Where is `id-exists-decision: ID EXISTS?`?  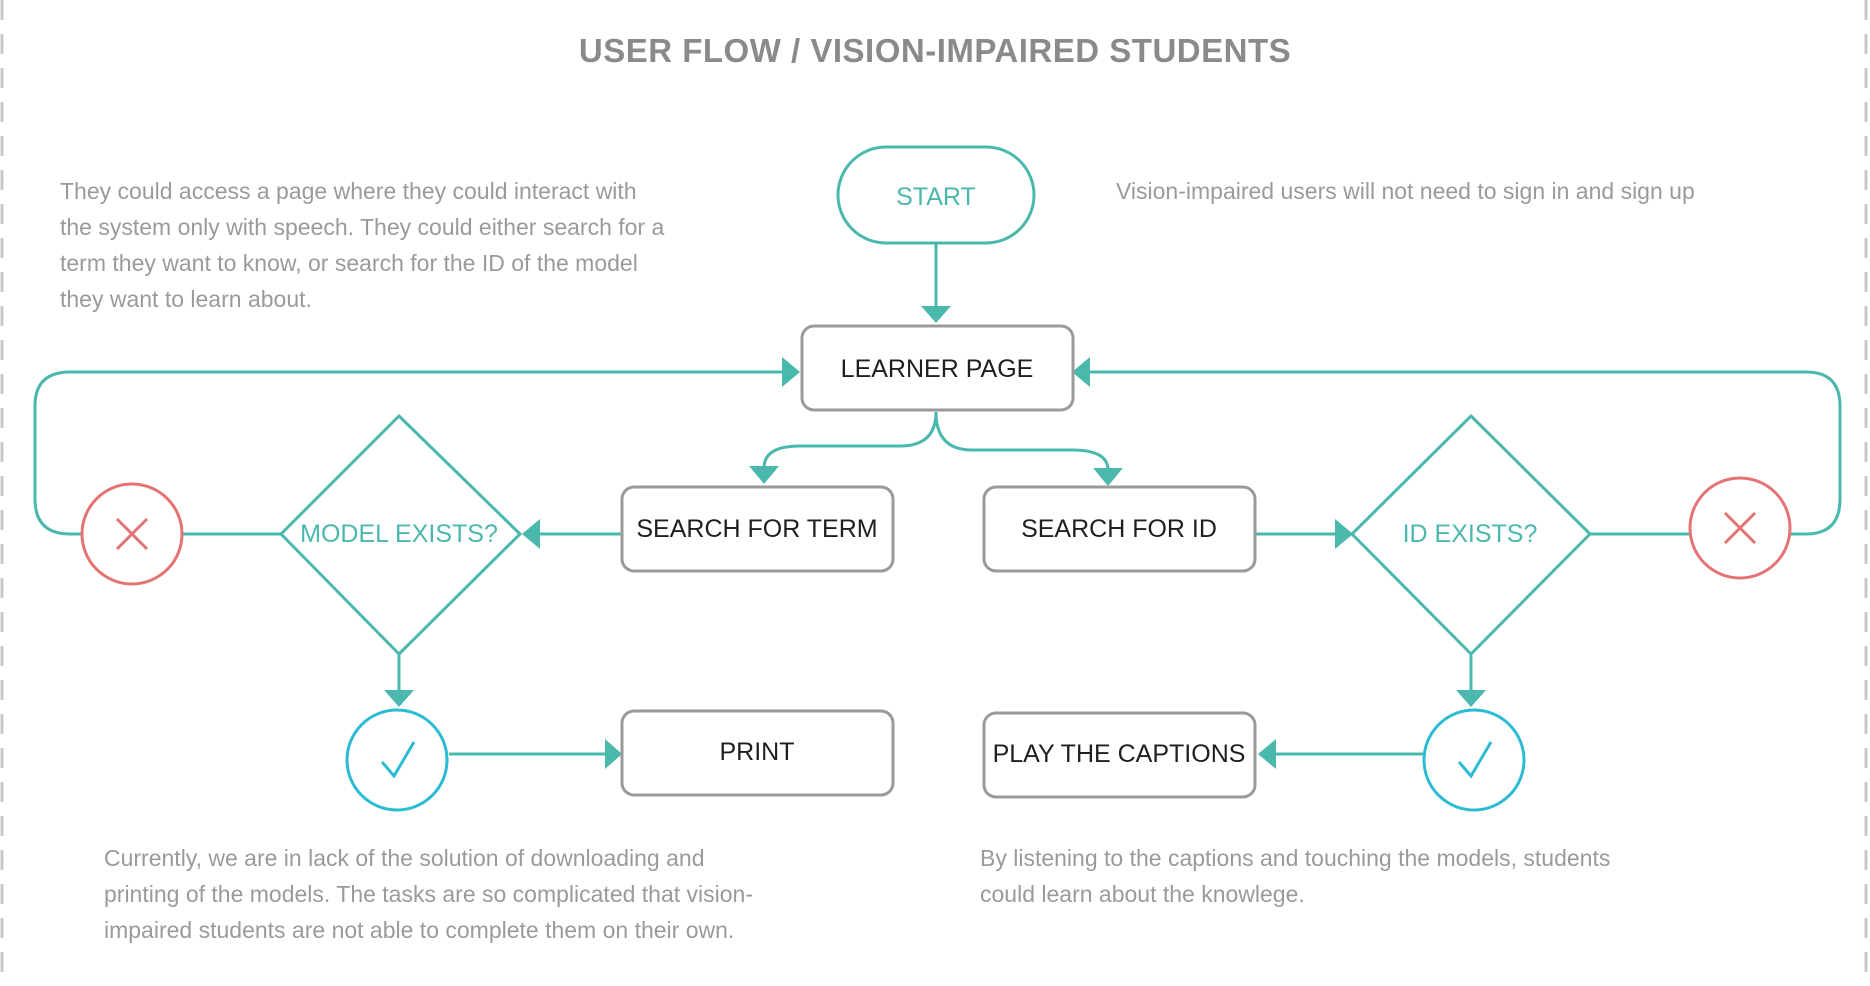 id-exists-decision: ID EXISTS? is located at coordinates (1471, 535).